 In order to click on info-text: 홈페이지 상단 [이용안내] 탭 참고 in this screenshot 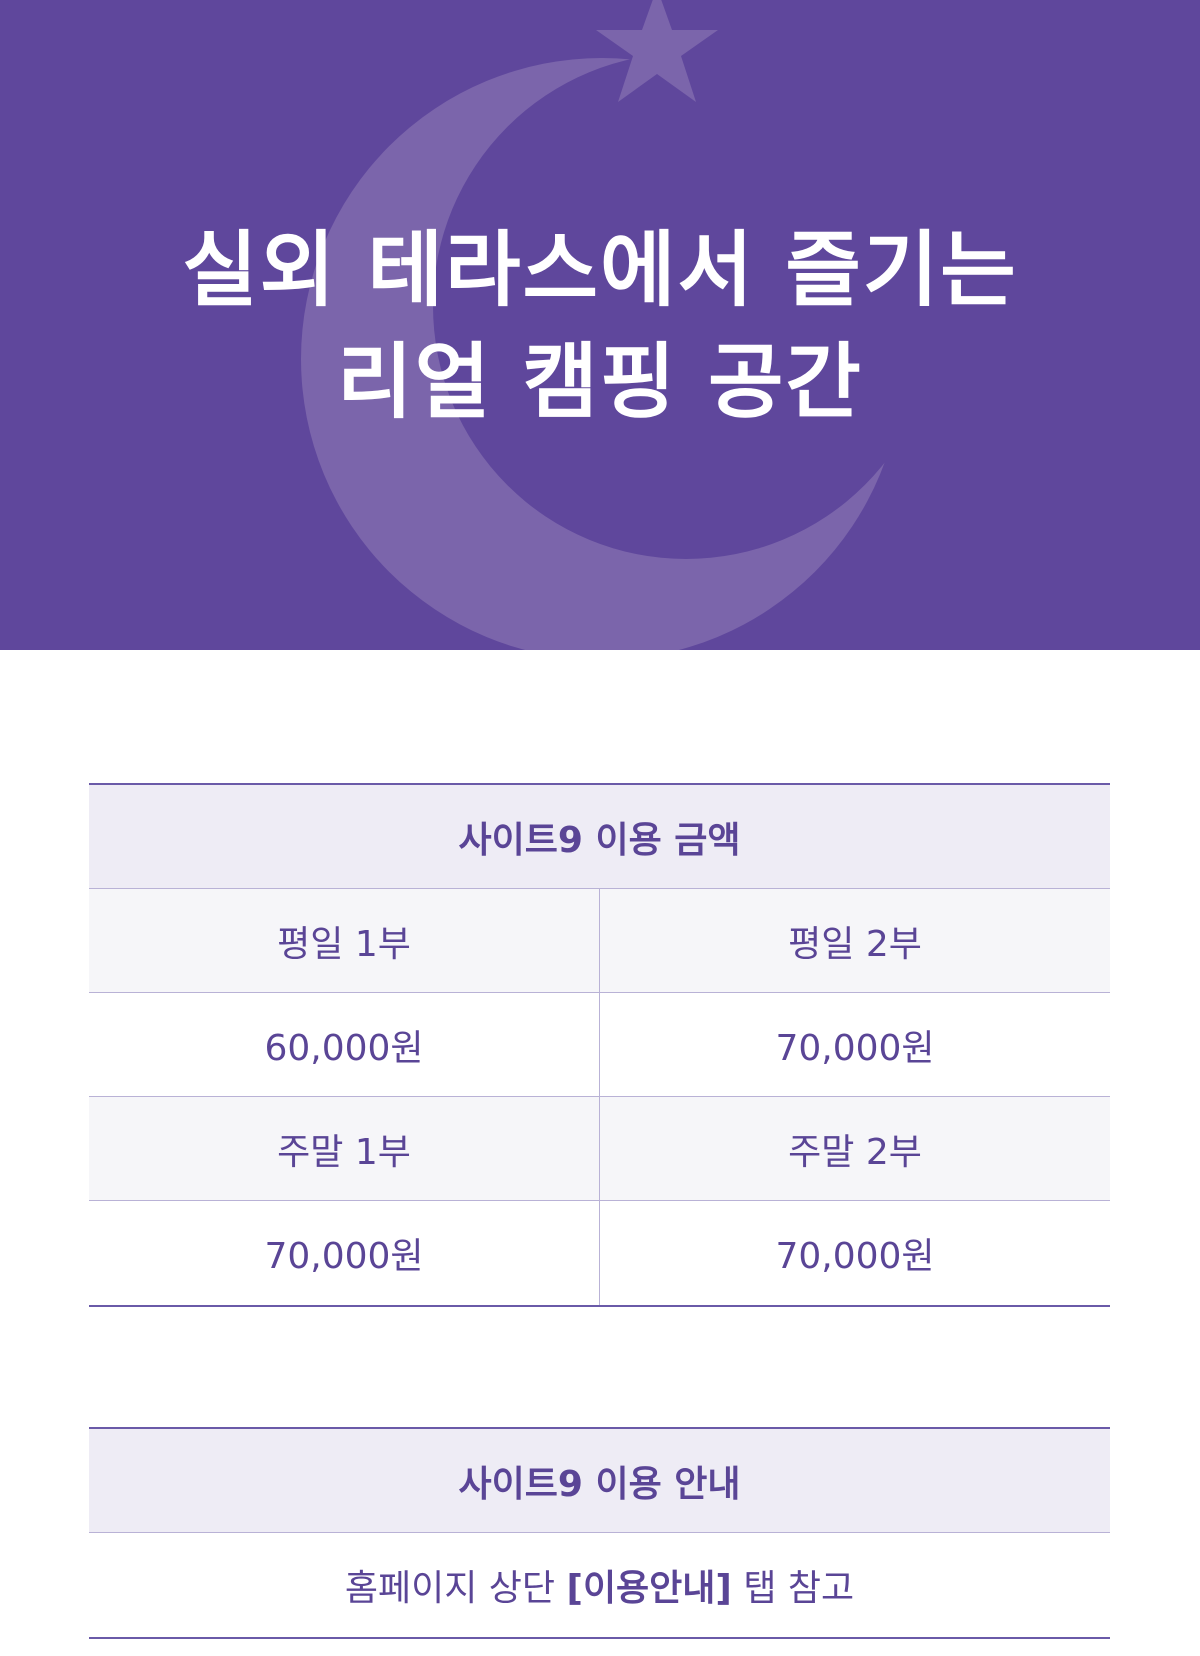, I will do `click(599, 1585)`.